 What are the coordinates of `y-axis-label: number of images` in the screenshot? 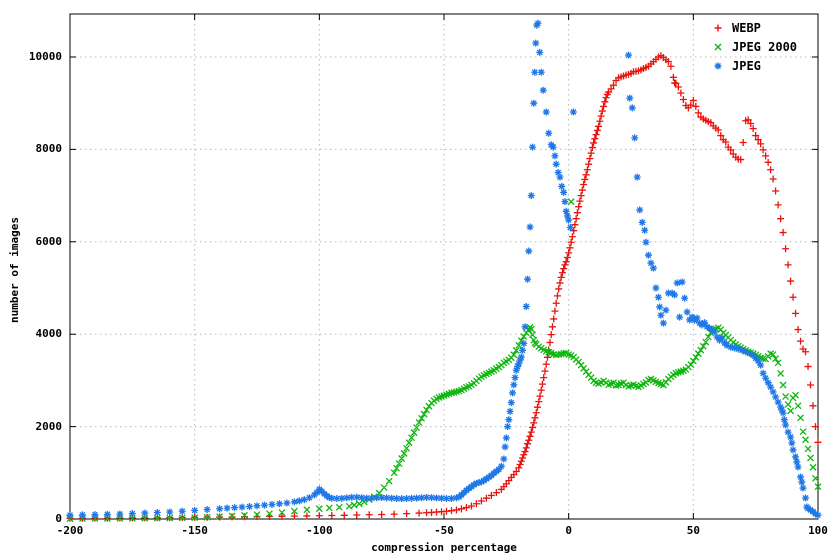 It's located at (14, 270).